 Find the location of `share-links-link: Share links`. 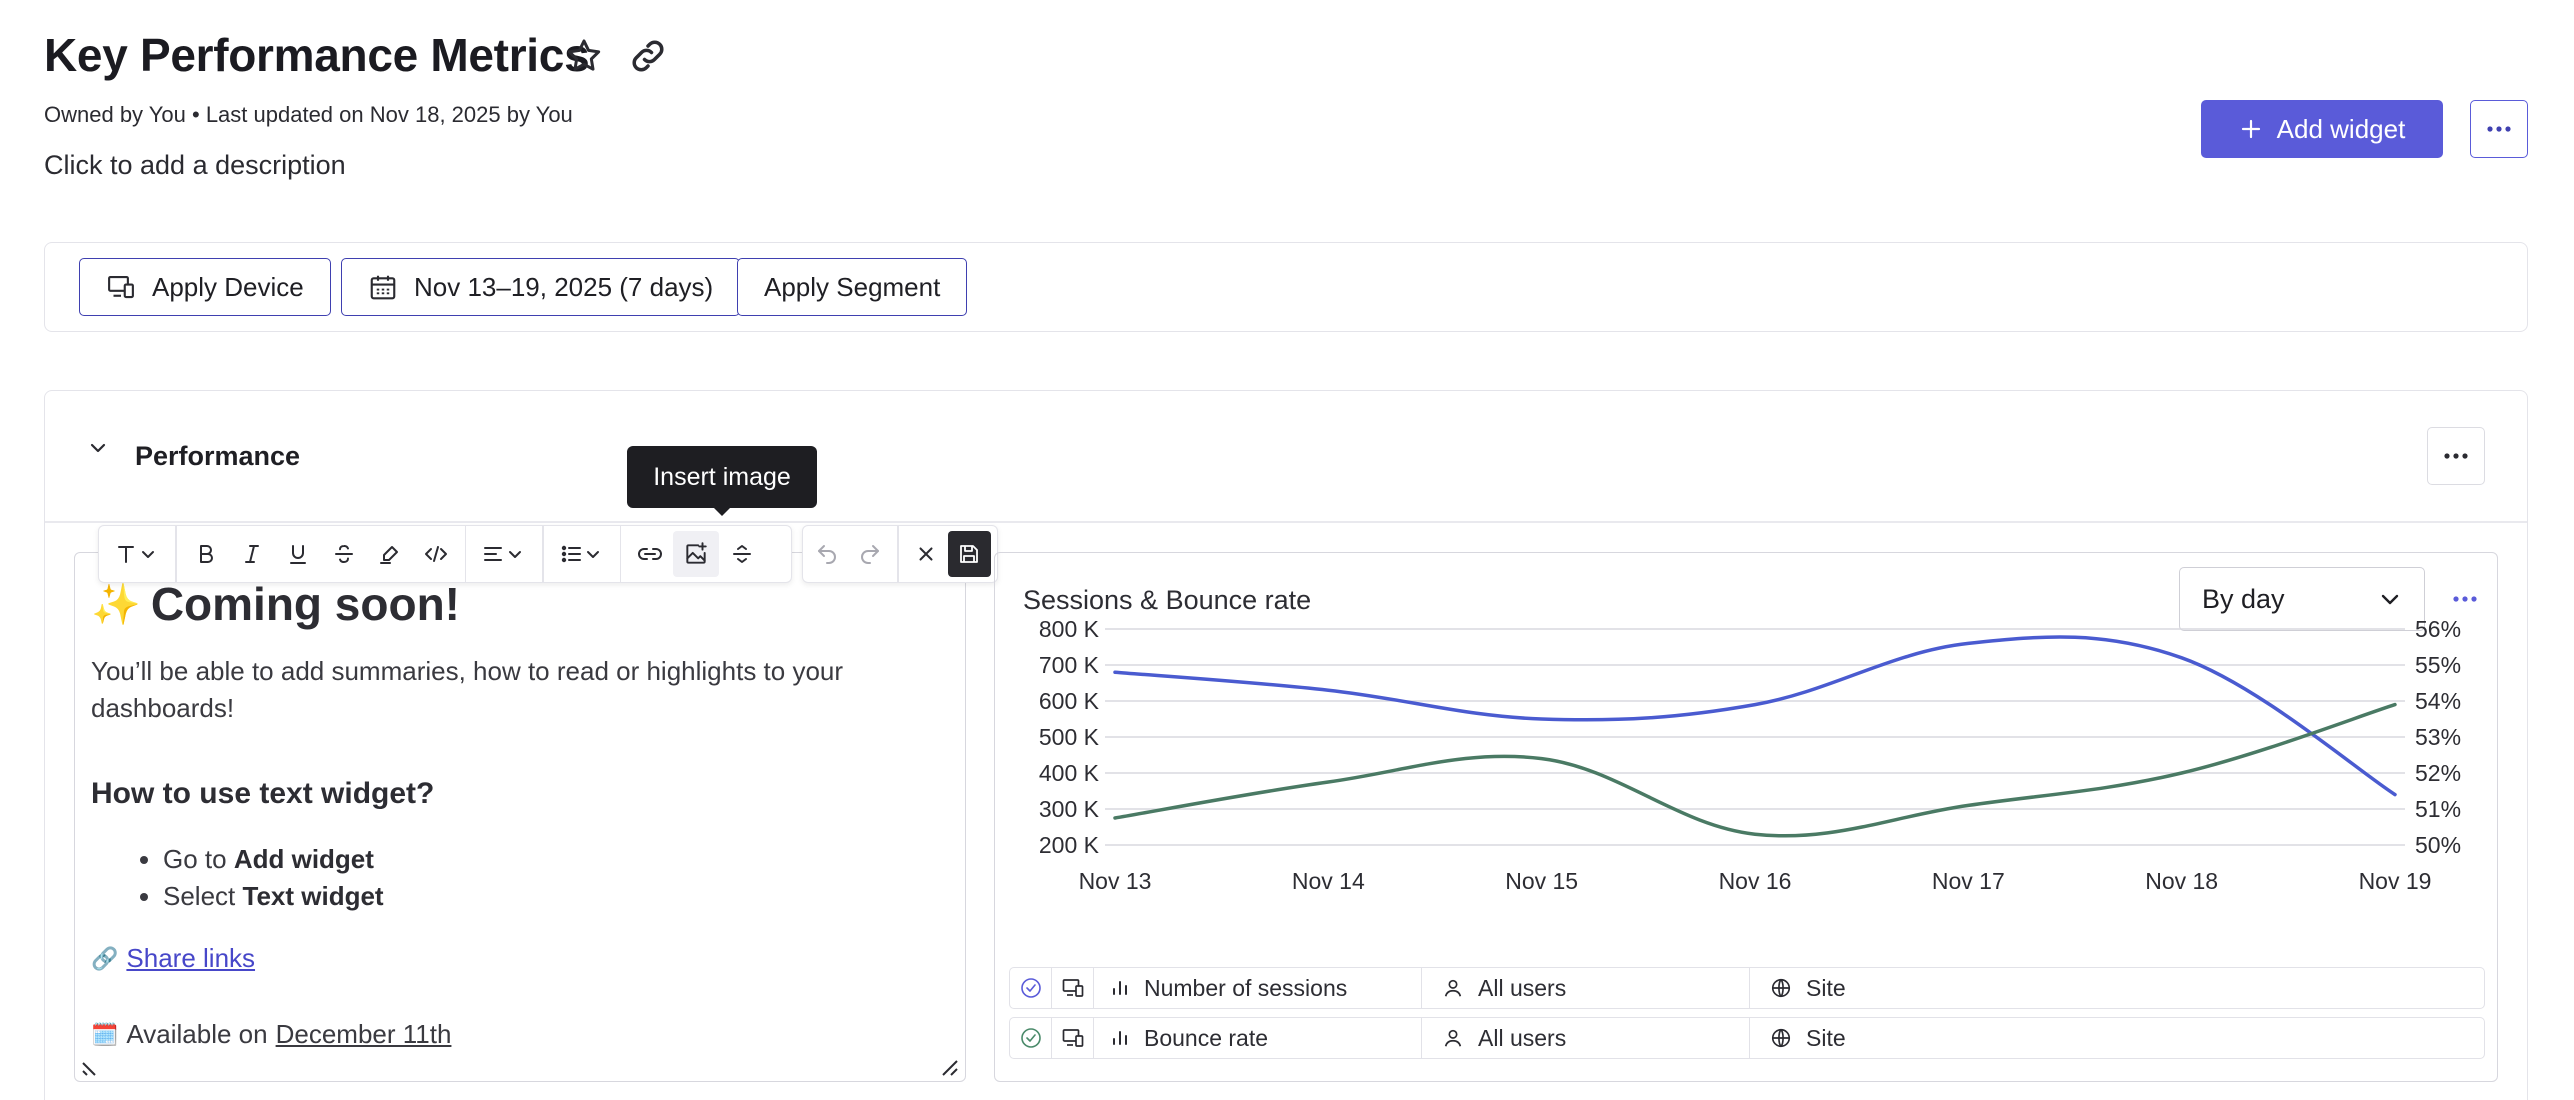

share-links-link: Share links is located at coordinates (191, 958).